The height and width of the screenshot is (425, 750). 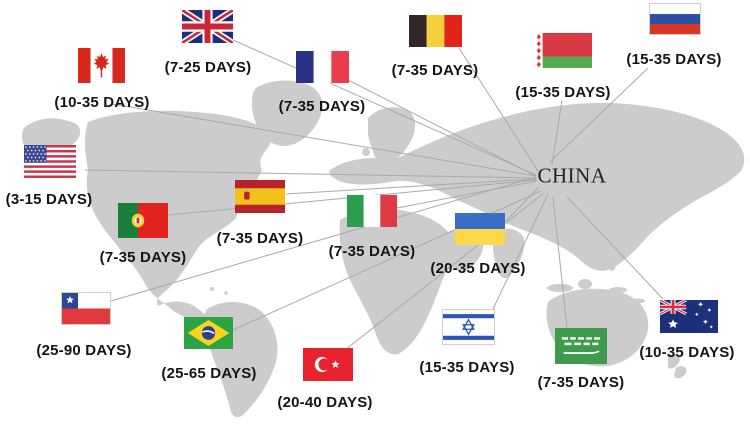 I want to click on shipping-days-russia: (15-35 DAYS), so click(x=674, y=59).